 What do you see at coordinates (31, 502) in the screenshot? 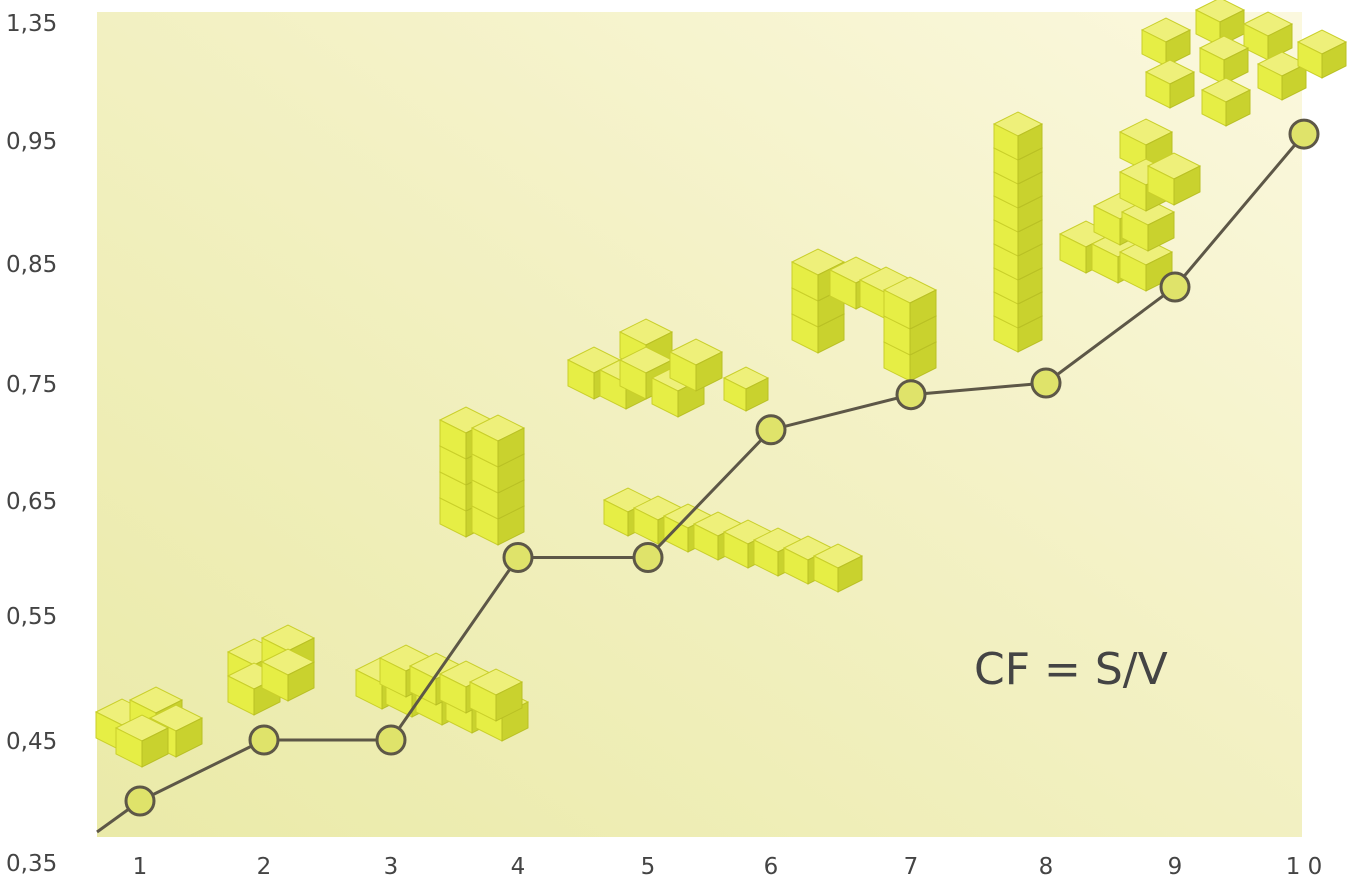
I see `y-tick-label: 0,65` at bounding box center [31, 502].